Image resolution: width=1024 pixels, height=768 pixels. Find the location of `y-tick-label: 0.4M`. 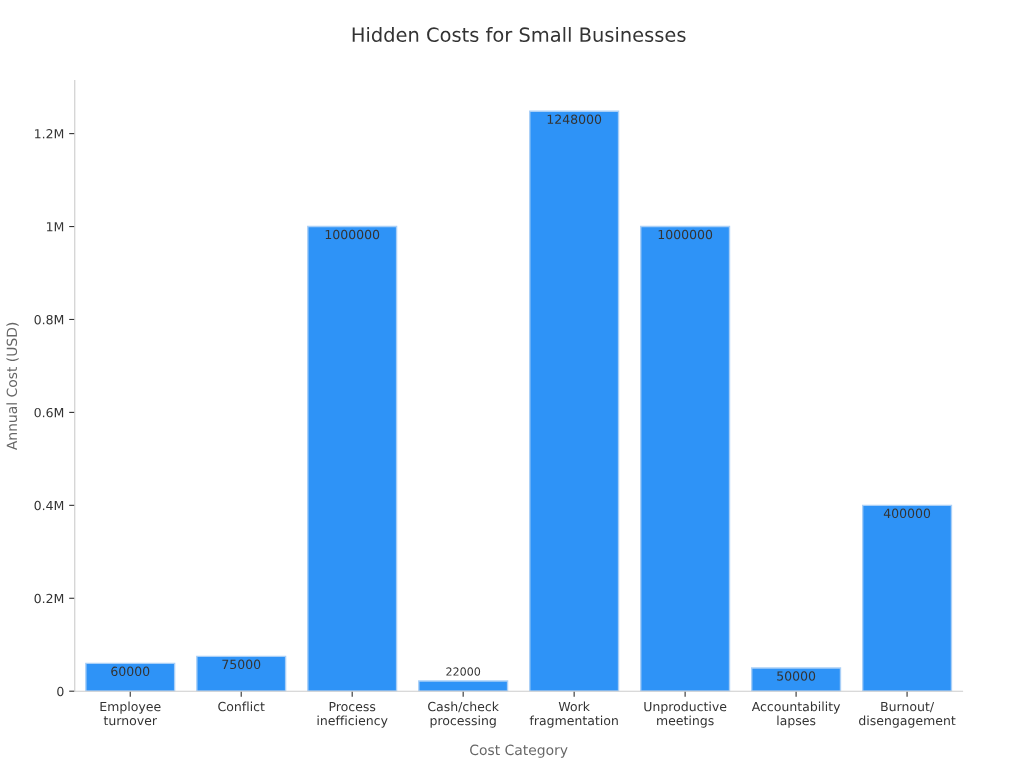

y-tick-label: 0.4M is located at coordinates (49, 505).